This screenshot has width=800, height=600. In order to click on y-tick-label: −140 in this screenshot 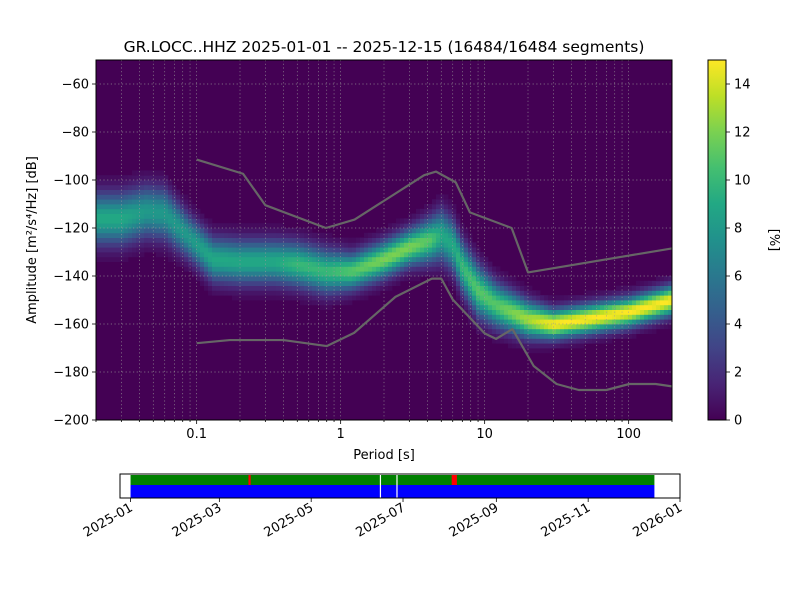, I will do `click(71, 277)`.